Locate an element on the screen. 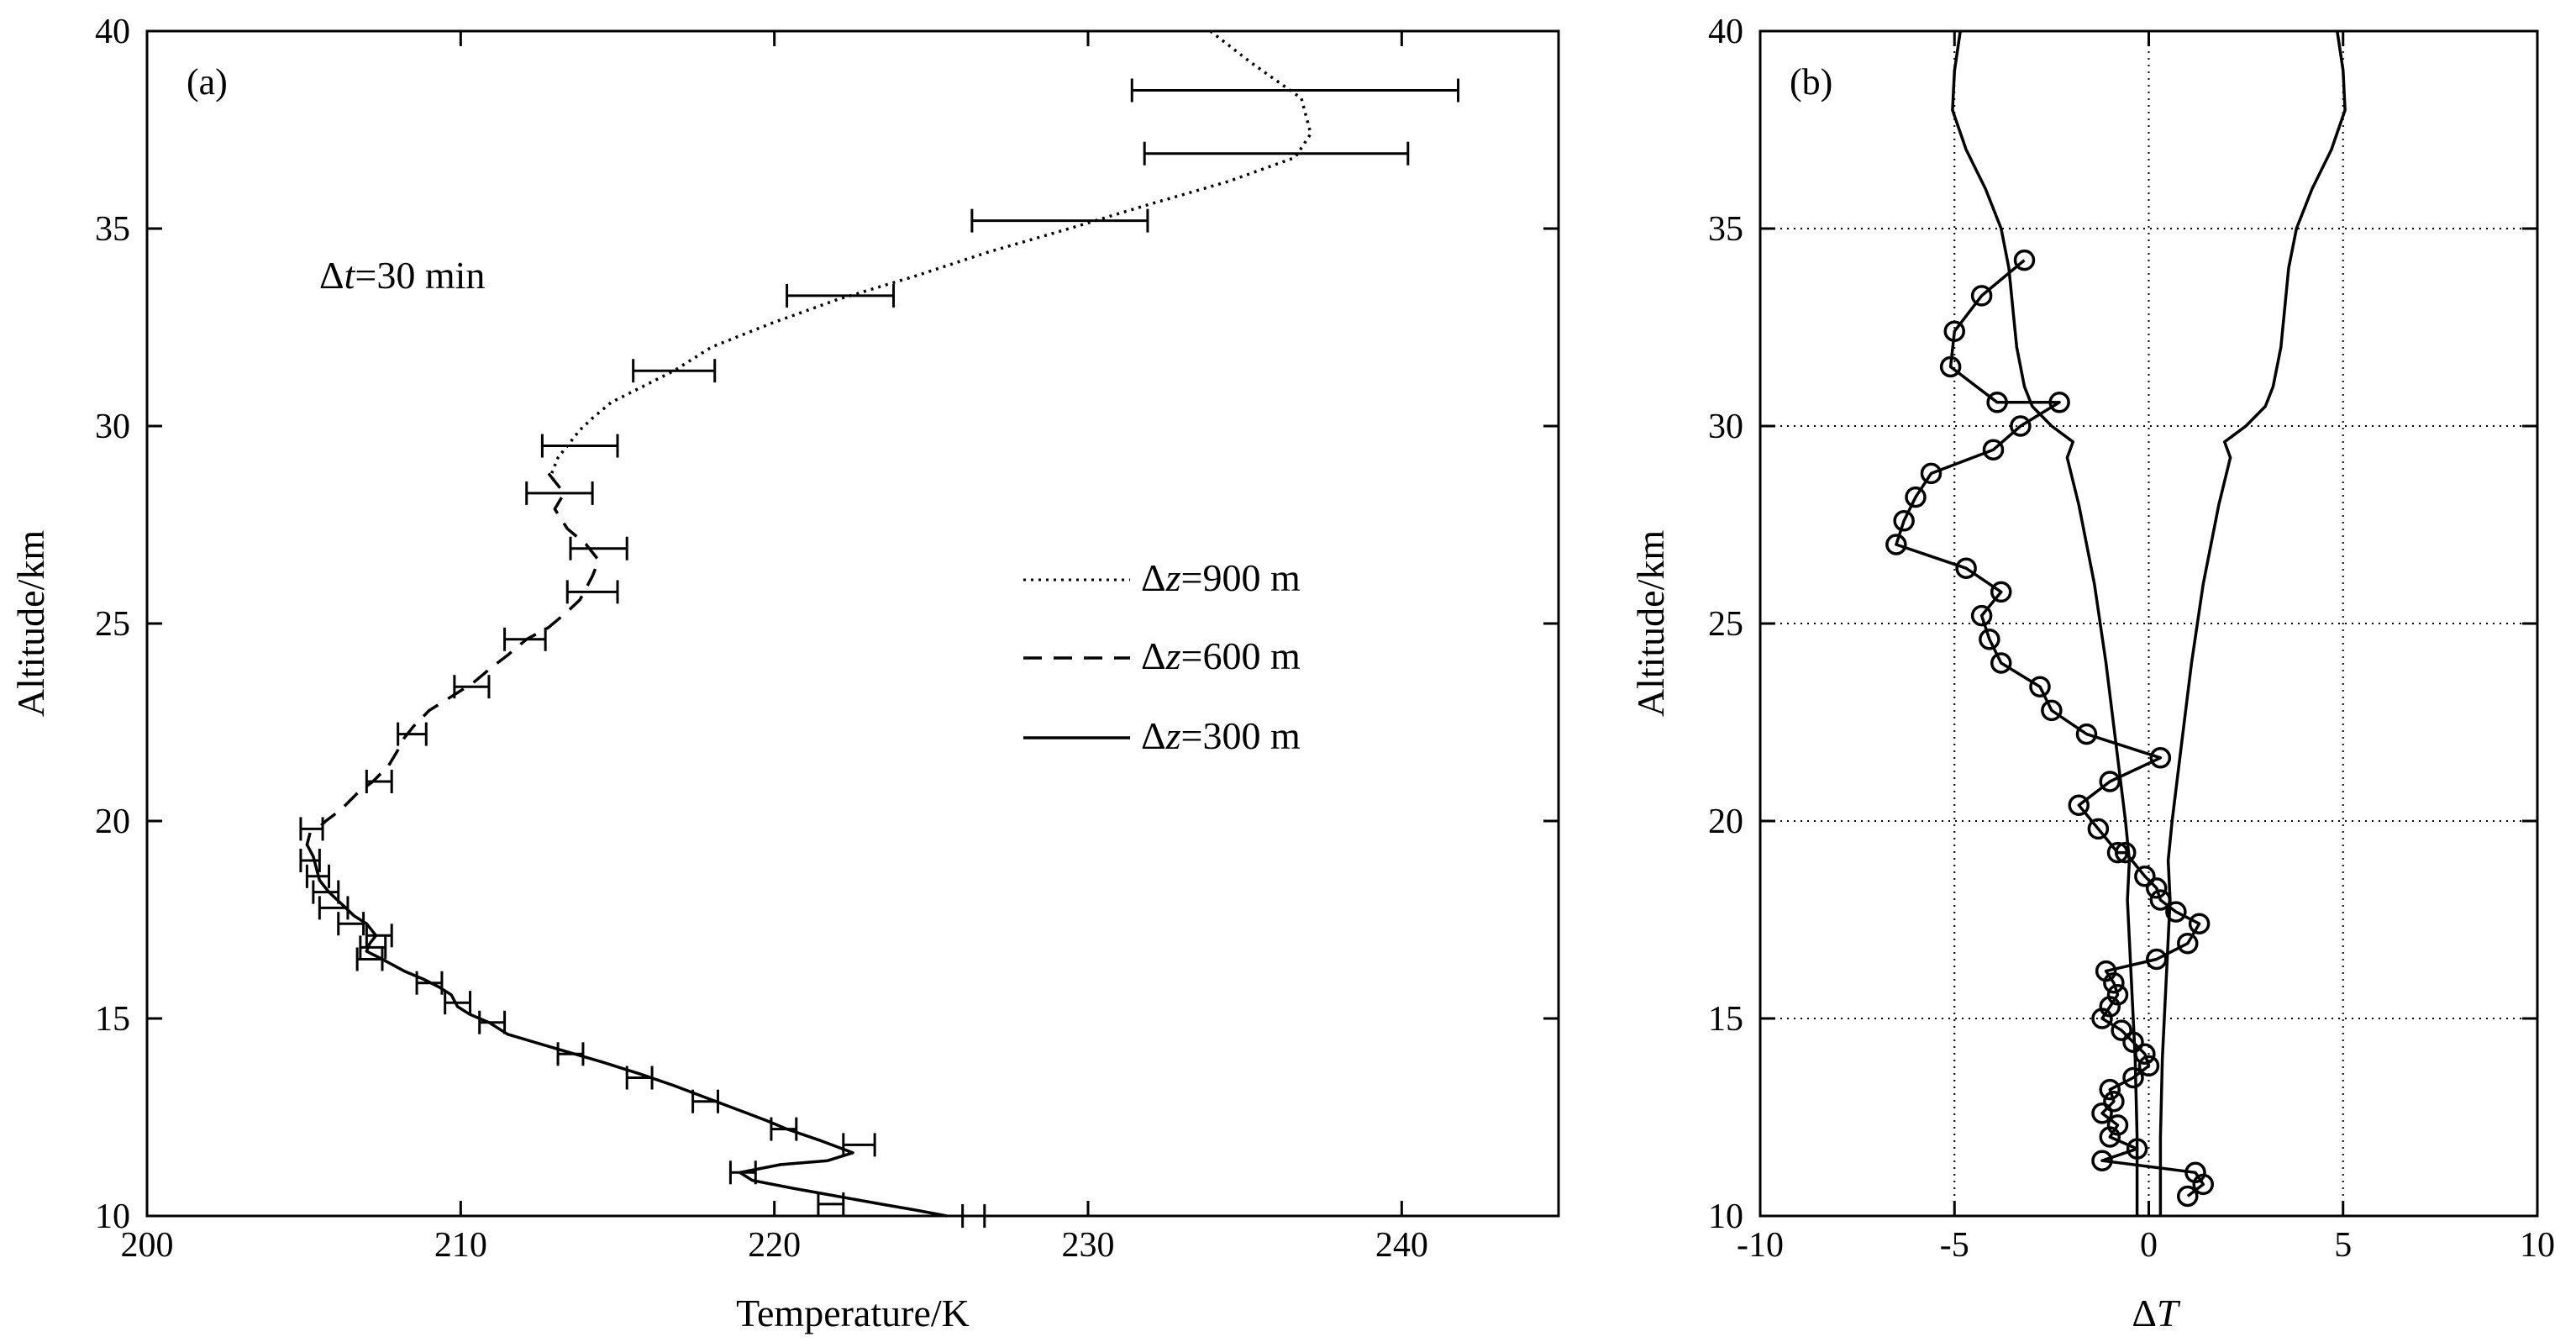  annotation-suffix: =30 min is located at coordinates (420, 275).